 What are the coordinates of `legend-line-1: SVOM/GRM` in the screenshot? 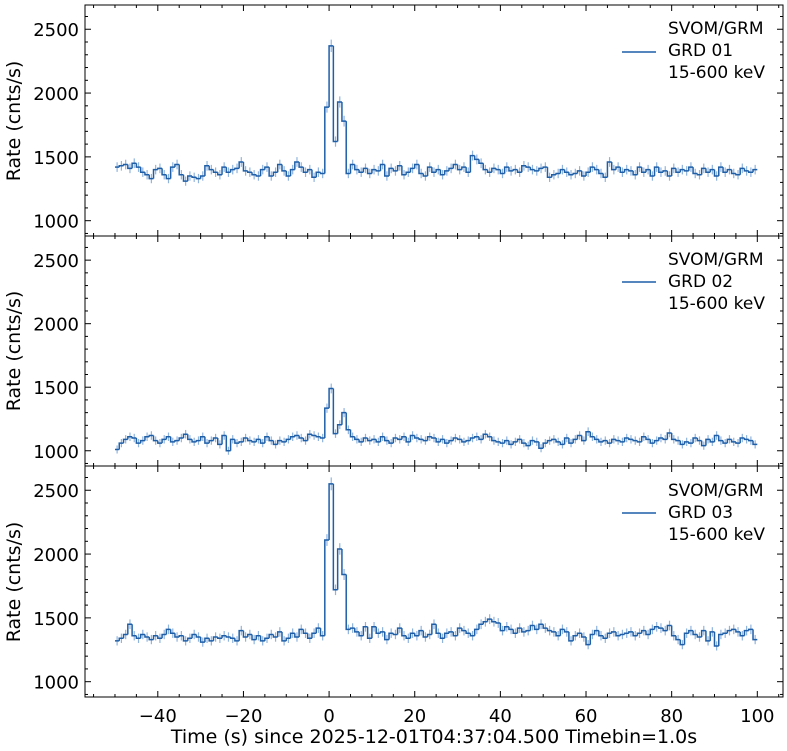 It's located at (716, 260).